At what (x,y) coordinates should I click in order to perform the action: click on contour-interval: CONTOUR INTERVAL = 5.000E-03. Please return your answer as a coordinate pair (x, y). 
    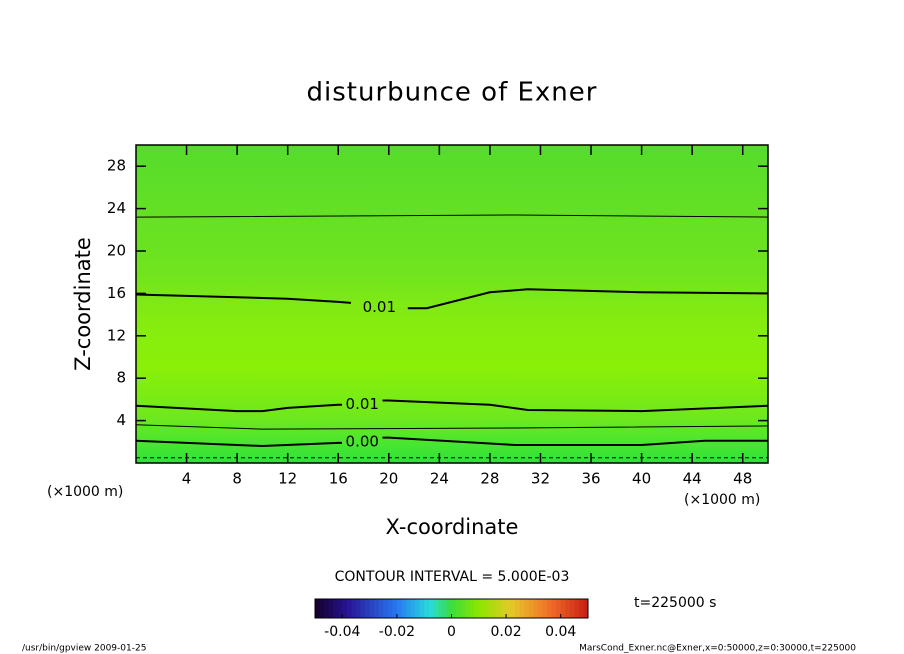
    Looking at the image, I should click on (452, 577).